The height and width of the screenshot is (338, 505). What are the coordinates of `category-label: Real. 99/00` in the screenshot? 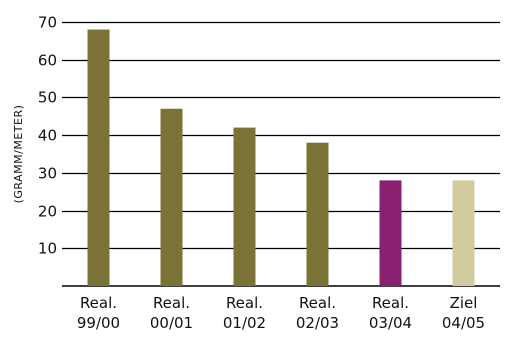 It's located at (98, 313).